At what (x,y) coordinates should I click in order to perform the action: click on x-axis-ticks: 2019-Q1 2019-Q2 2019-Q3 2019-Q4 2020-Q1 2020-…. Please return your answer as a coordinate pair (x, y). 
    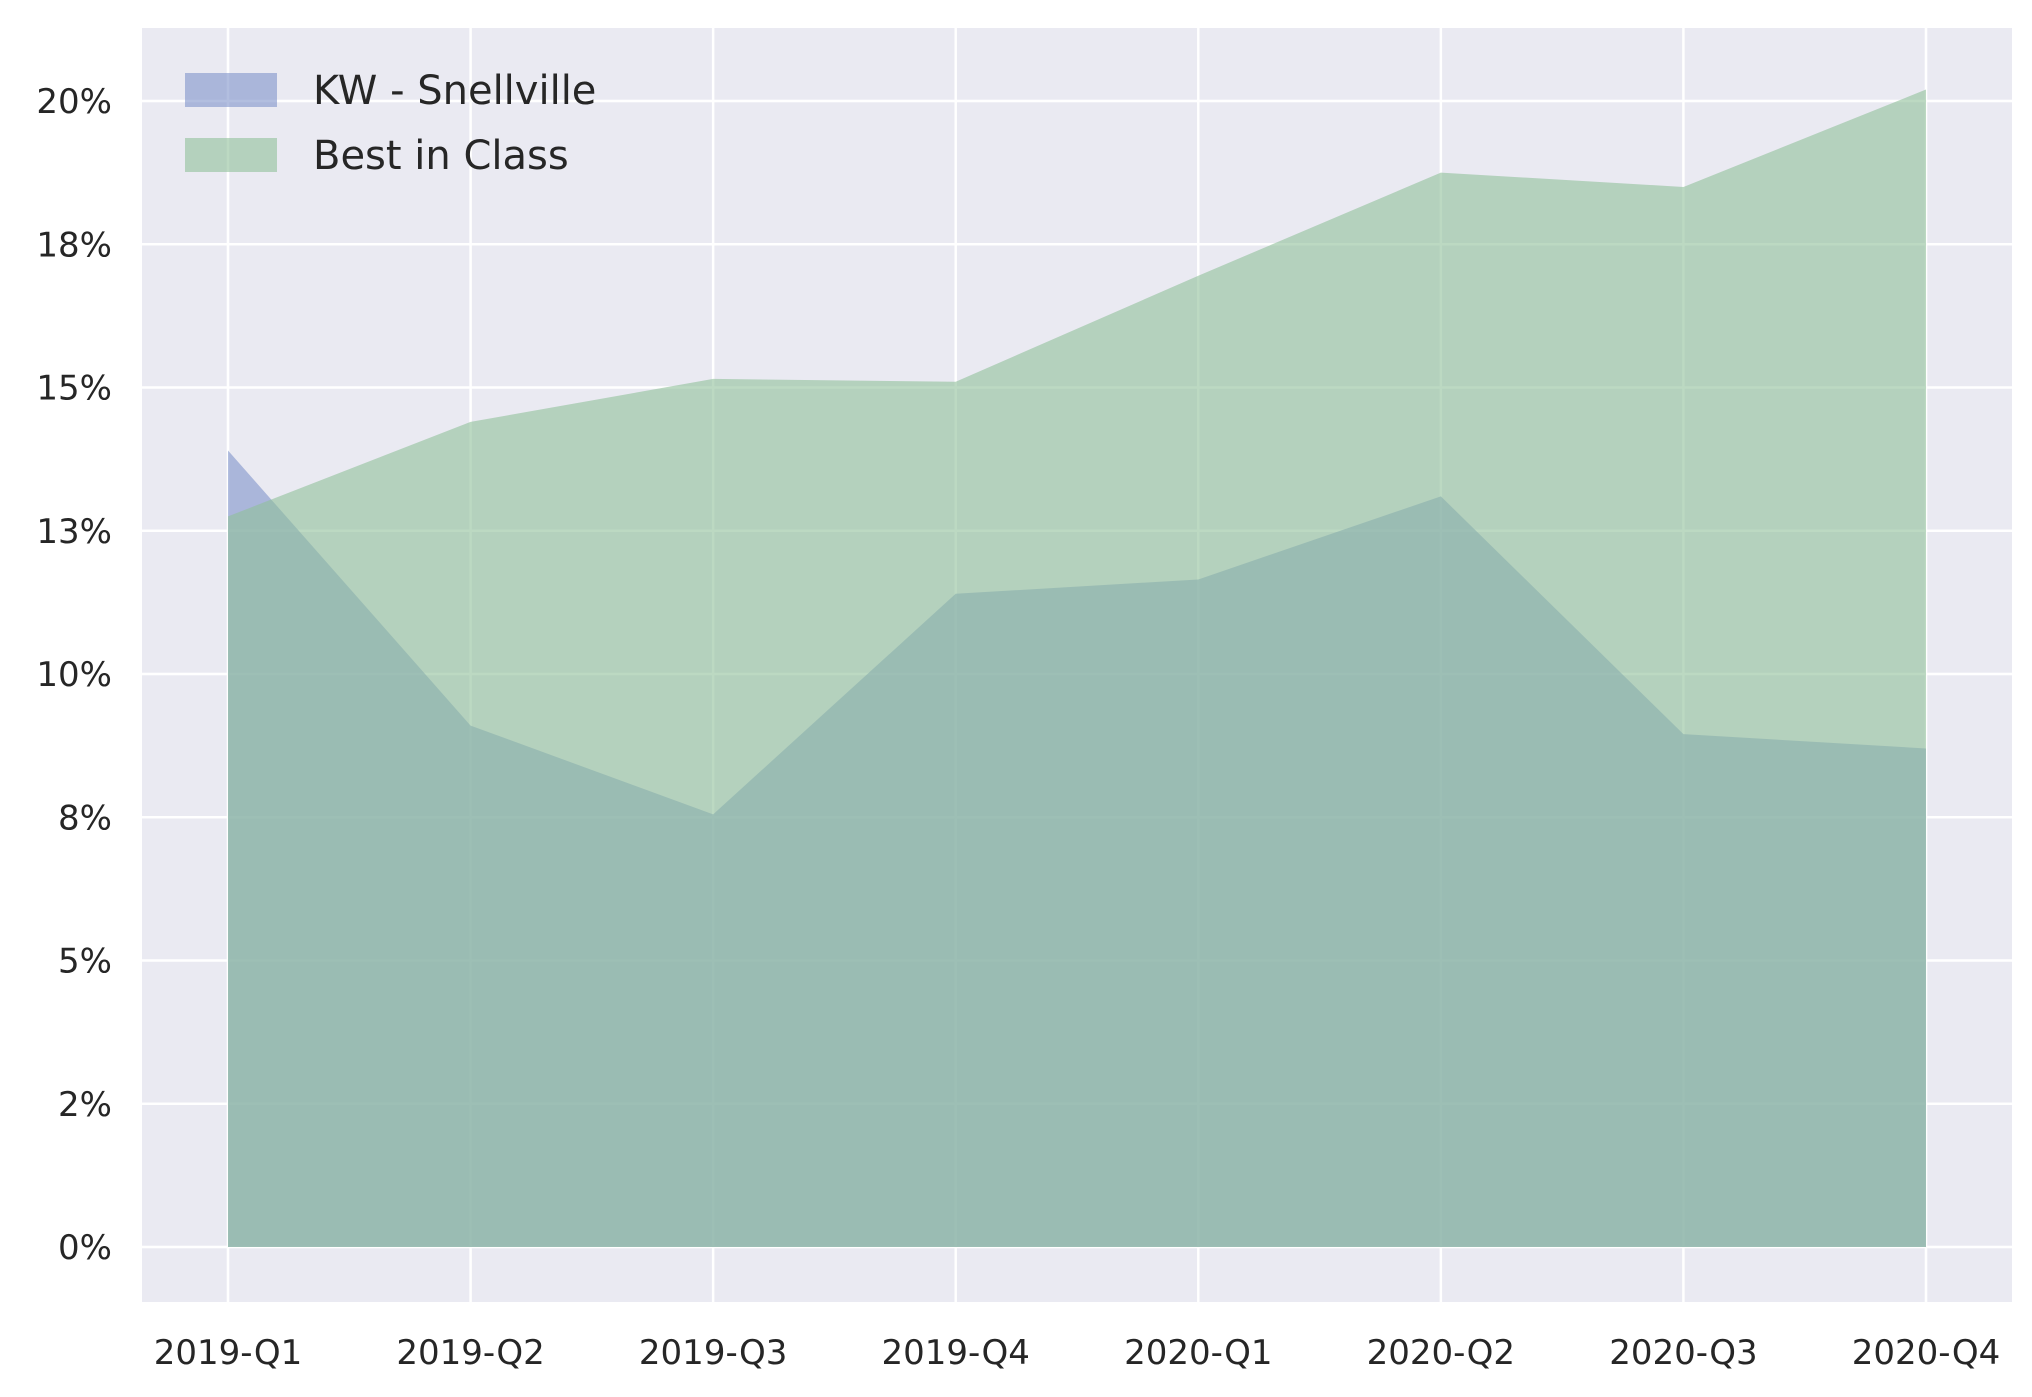
    Looking at the image, I should click on (1077, 1353).